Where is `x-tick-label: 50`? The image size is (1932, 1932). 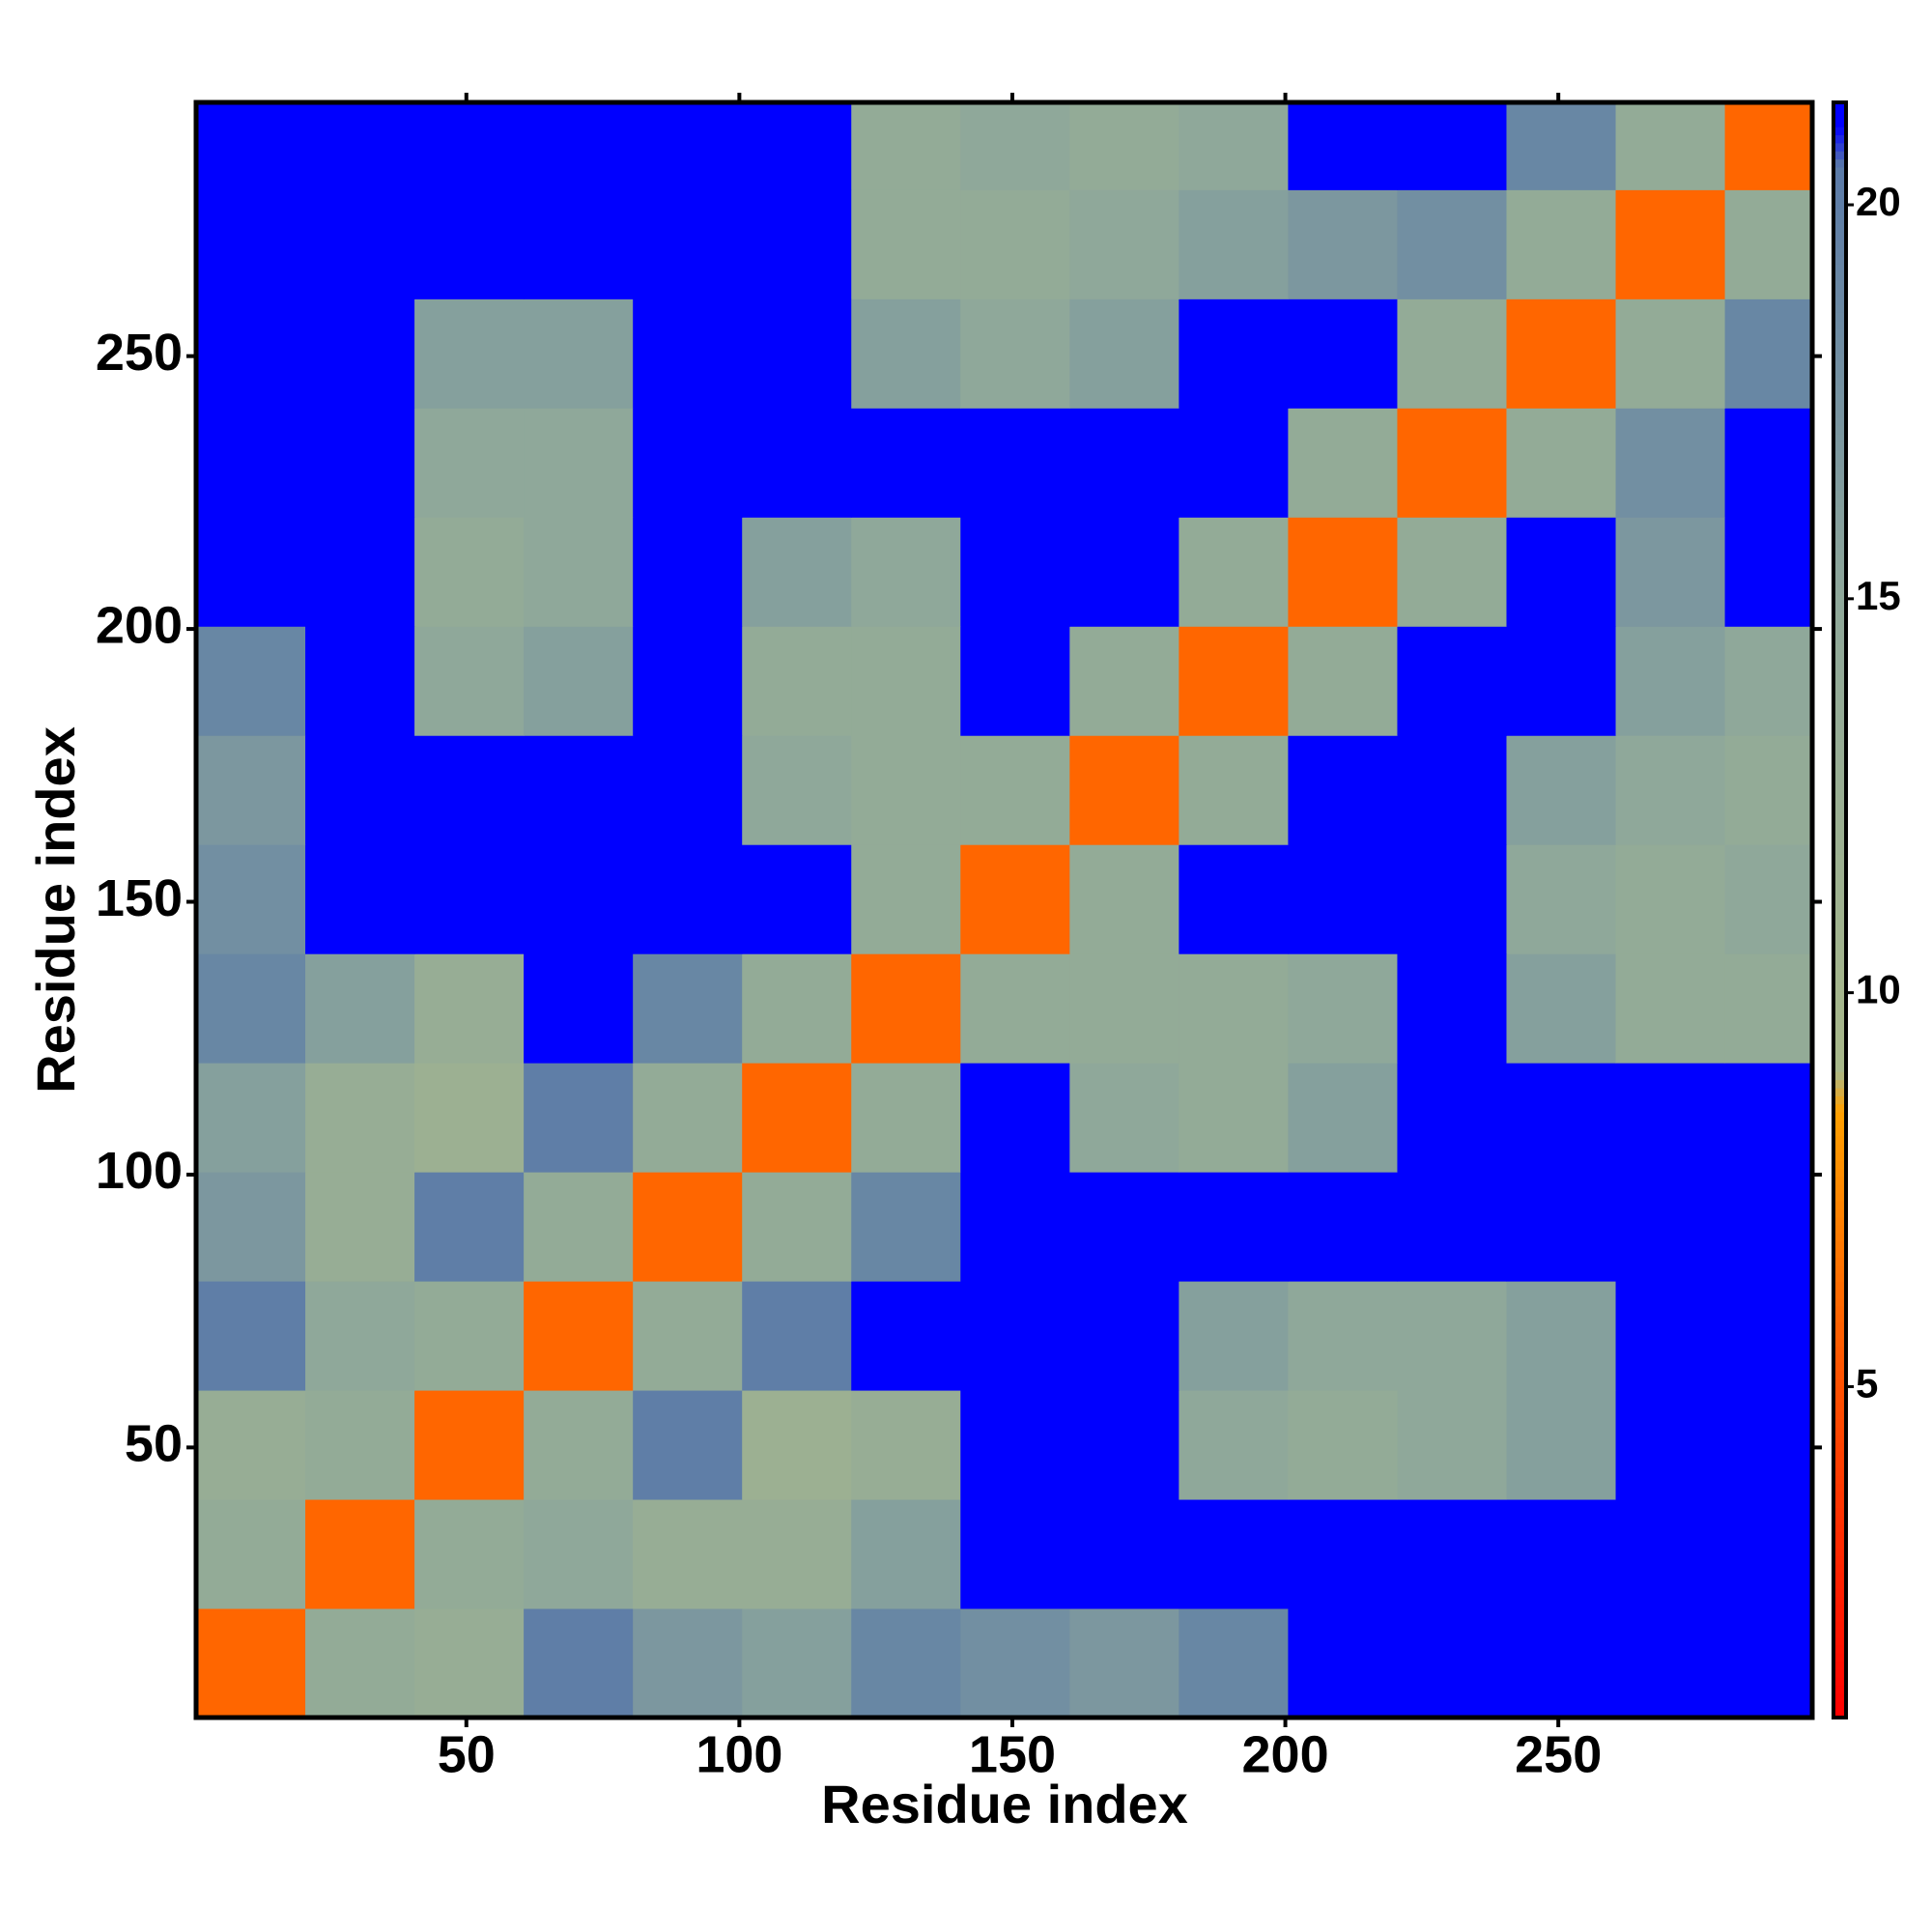 x-tick-label: 50 is located at coordinates (467, 1754).